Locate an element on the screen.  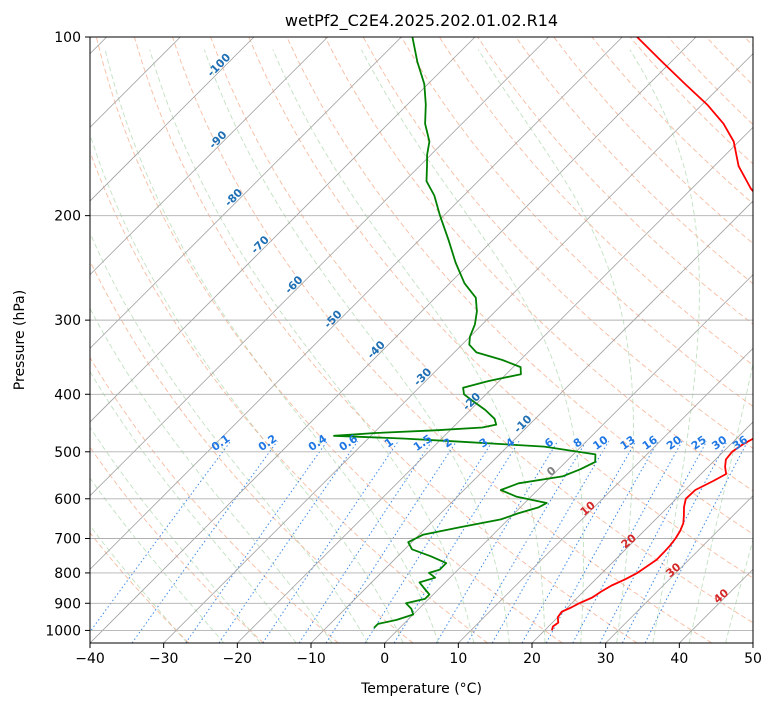
y-tick-label: 200 is located at coordinates (67, 217).